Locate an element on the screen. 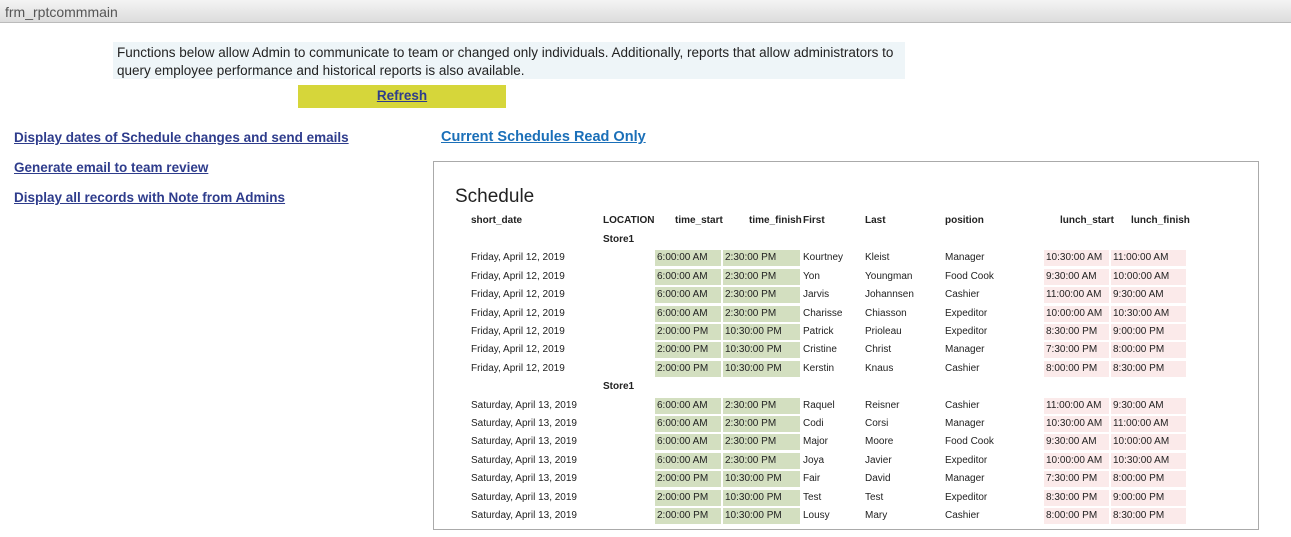 The height and width of the screenshot is (537, 1291). column-header: First is located at coordinates (814, 220).